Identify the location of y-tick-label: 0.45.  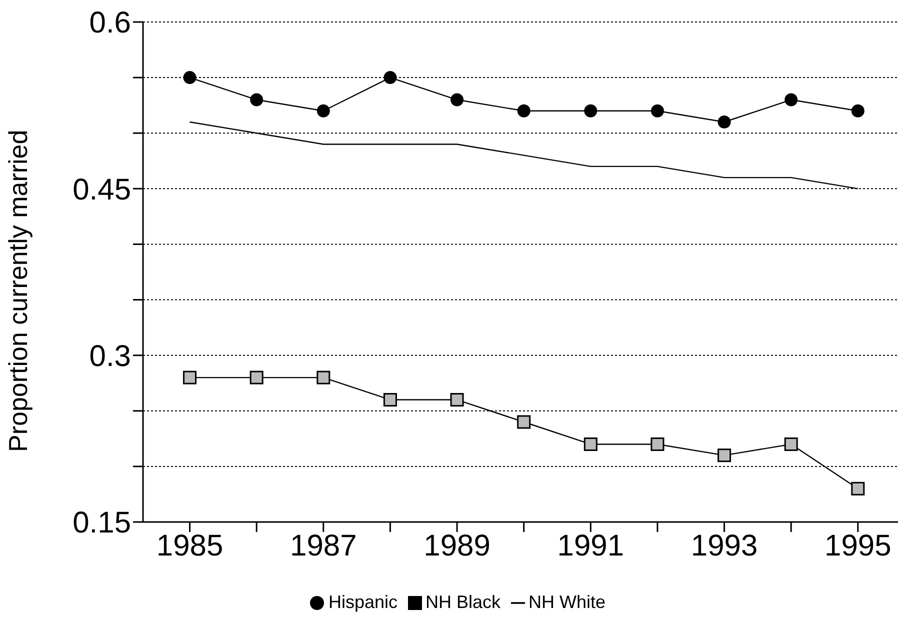
(101, 189).